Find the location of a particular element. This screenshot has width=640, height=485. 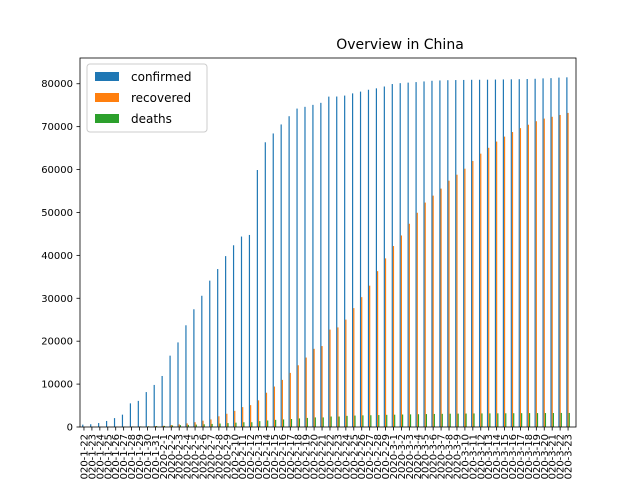

y-tick-label: 10000 is located at coordinates (57, 385).